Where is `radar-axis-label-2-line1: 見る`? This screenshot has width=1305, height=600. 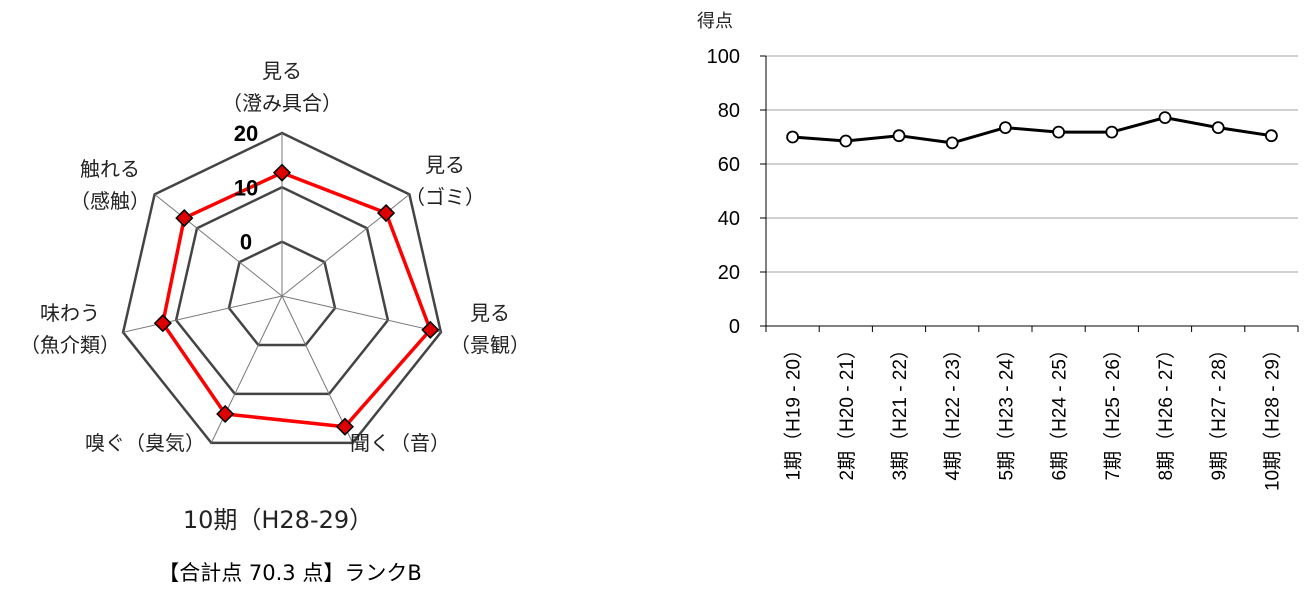
radar-axis-label-2-line1: 見る is located at coordinates (490, 313).